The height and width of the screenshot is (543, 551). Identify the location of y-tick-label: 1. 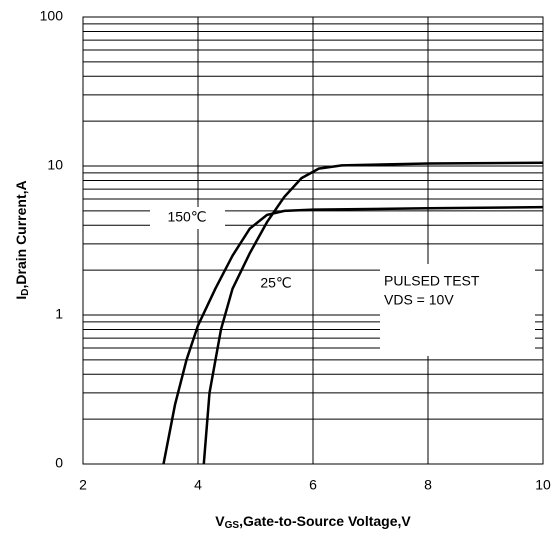
(59, 314).